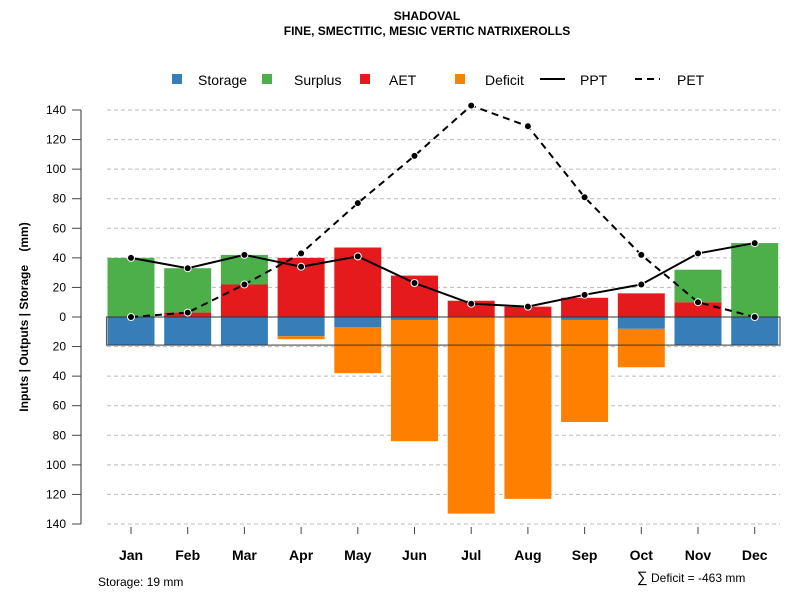 This screenshot has width=800, height=600. What do you see at coordinates (443, 331) in the screenshot?
I see `storage-capacity-box` at bounding box center [443, 331].